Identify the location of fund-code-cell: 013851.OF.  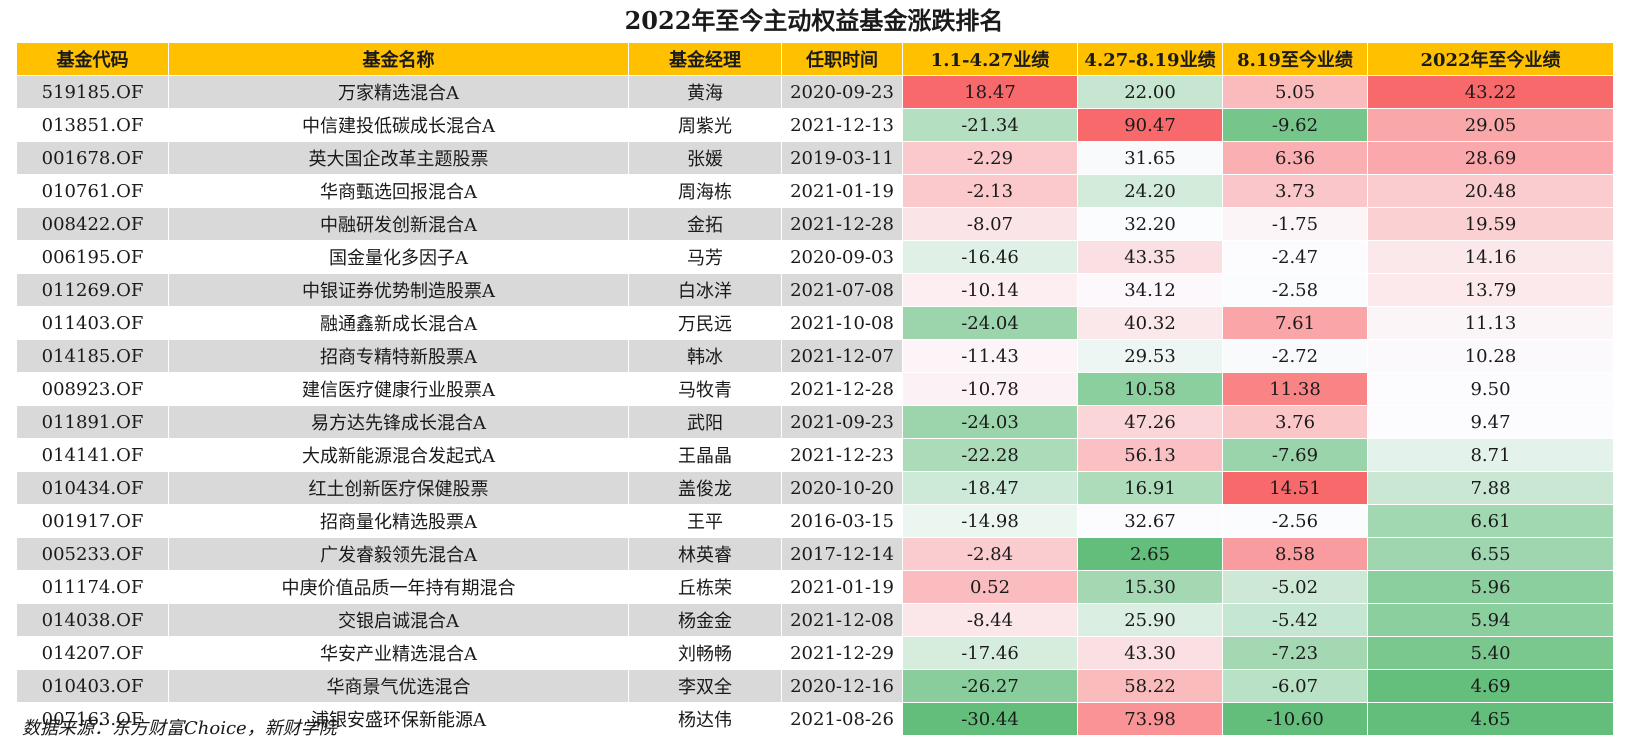
(92, 125).